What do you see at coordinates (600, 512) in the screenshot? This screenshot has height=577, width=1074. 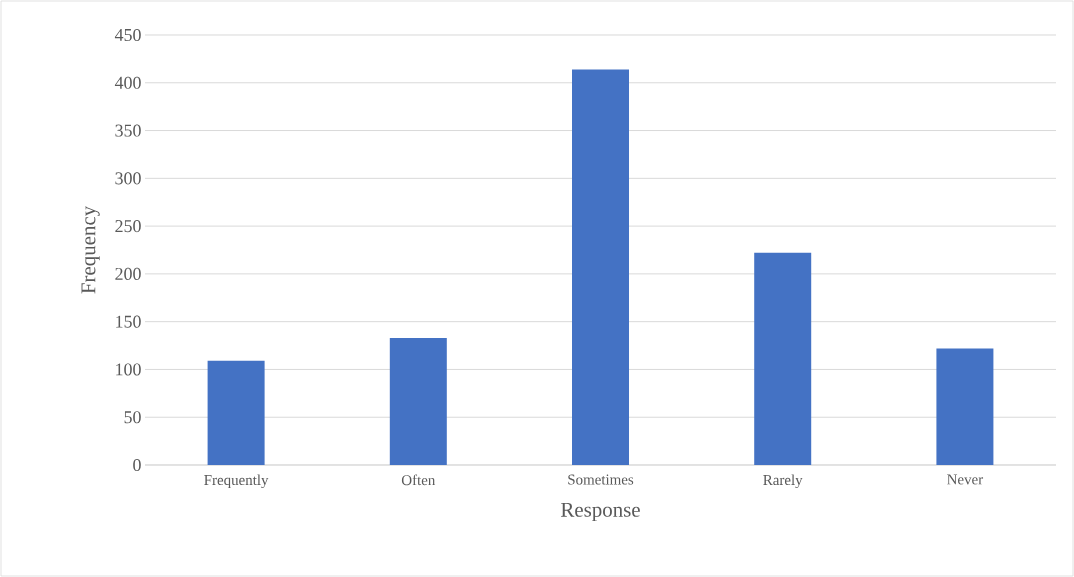 I see `x-axis-title: Response` at bounding box center [600, 512].